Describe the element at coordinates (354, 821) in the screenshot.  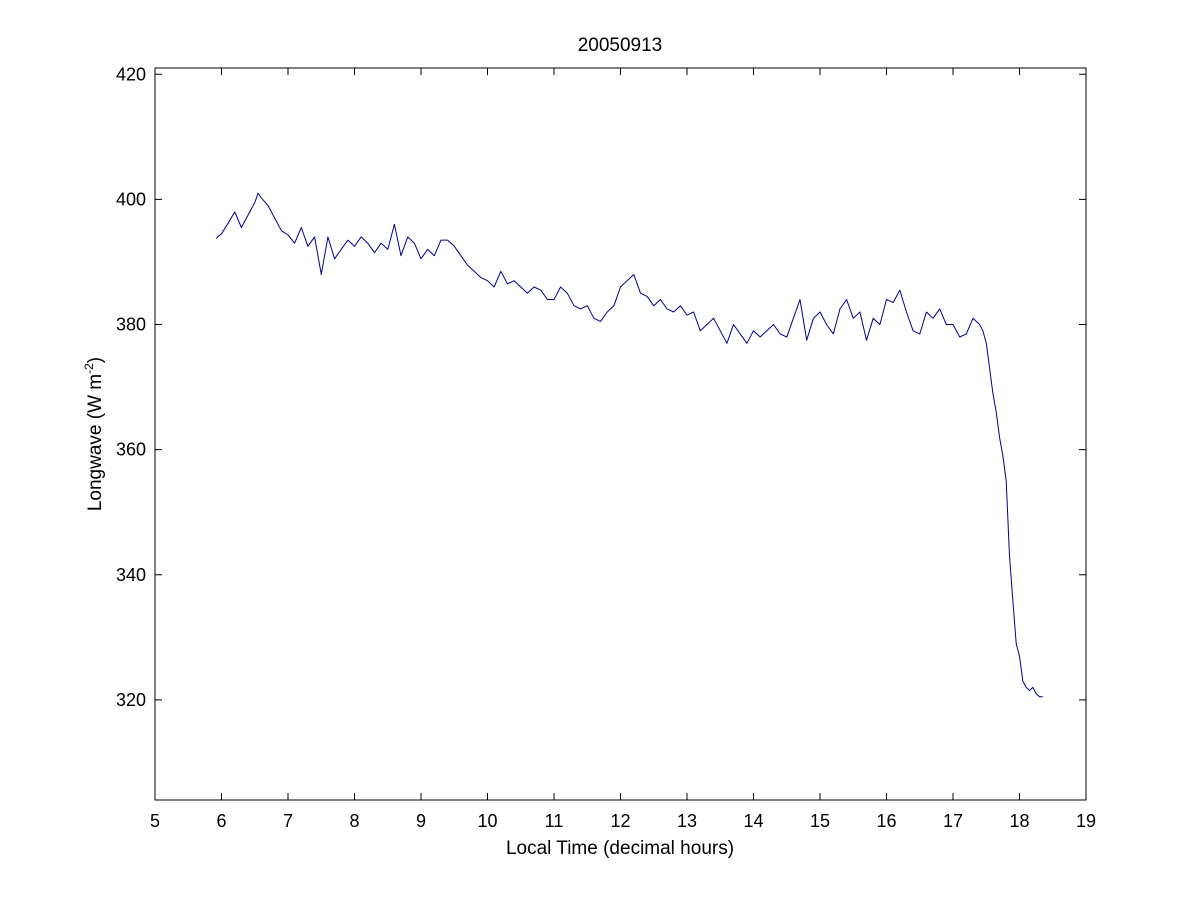
I see `x-tick-label: 8` at that location.